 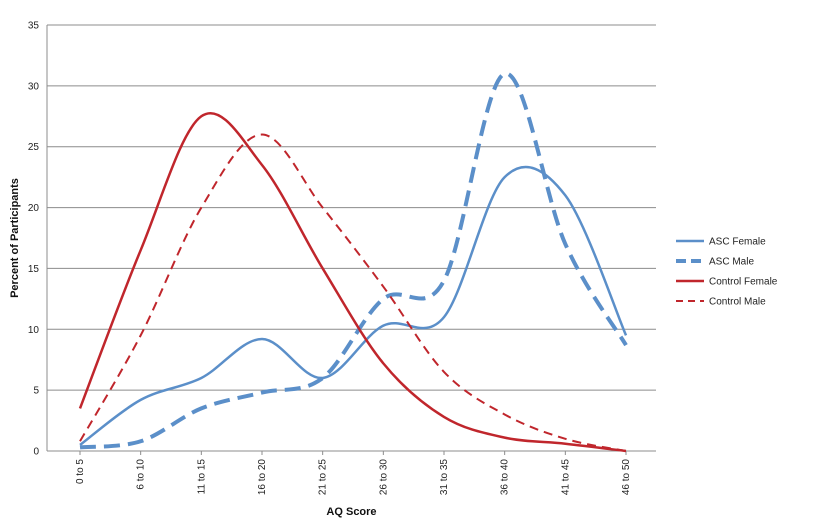 I want to click on x-tick-label: 46 to 50, so click(x=626, y=477).